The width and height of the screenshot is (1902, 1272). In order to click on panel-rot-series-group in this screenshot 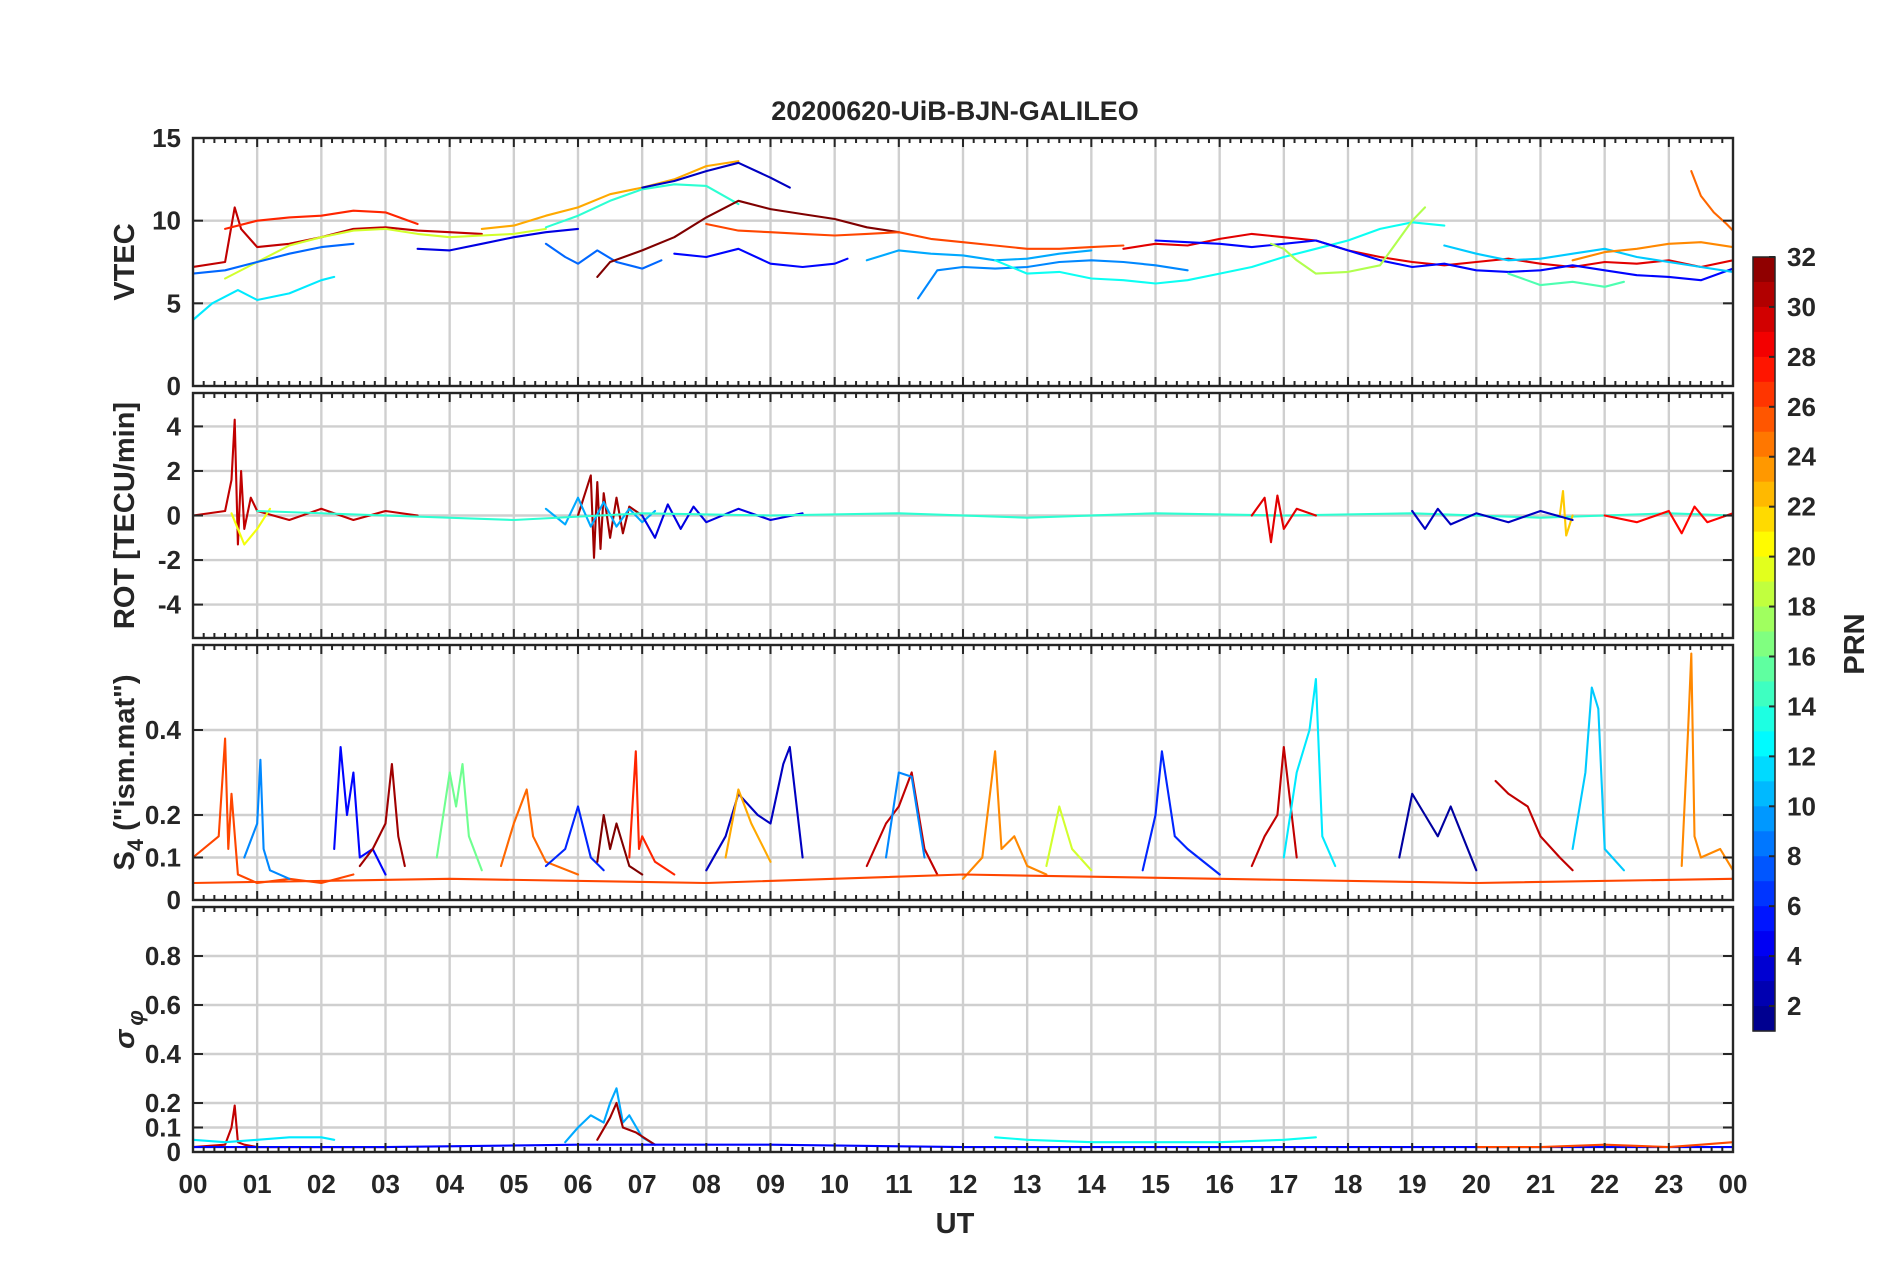, I will do `click(963, 488)`.